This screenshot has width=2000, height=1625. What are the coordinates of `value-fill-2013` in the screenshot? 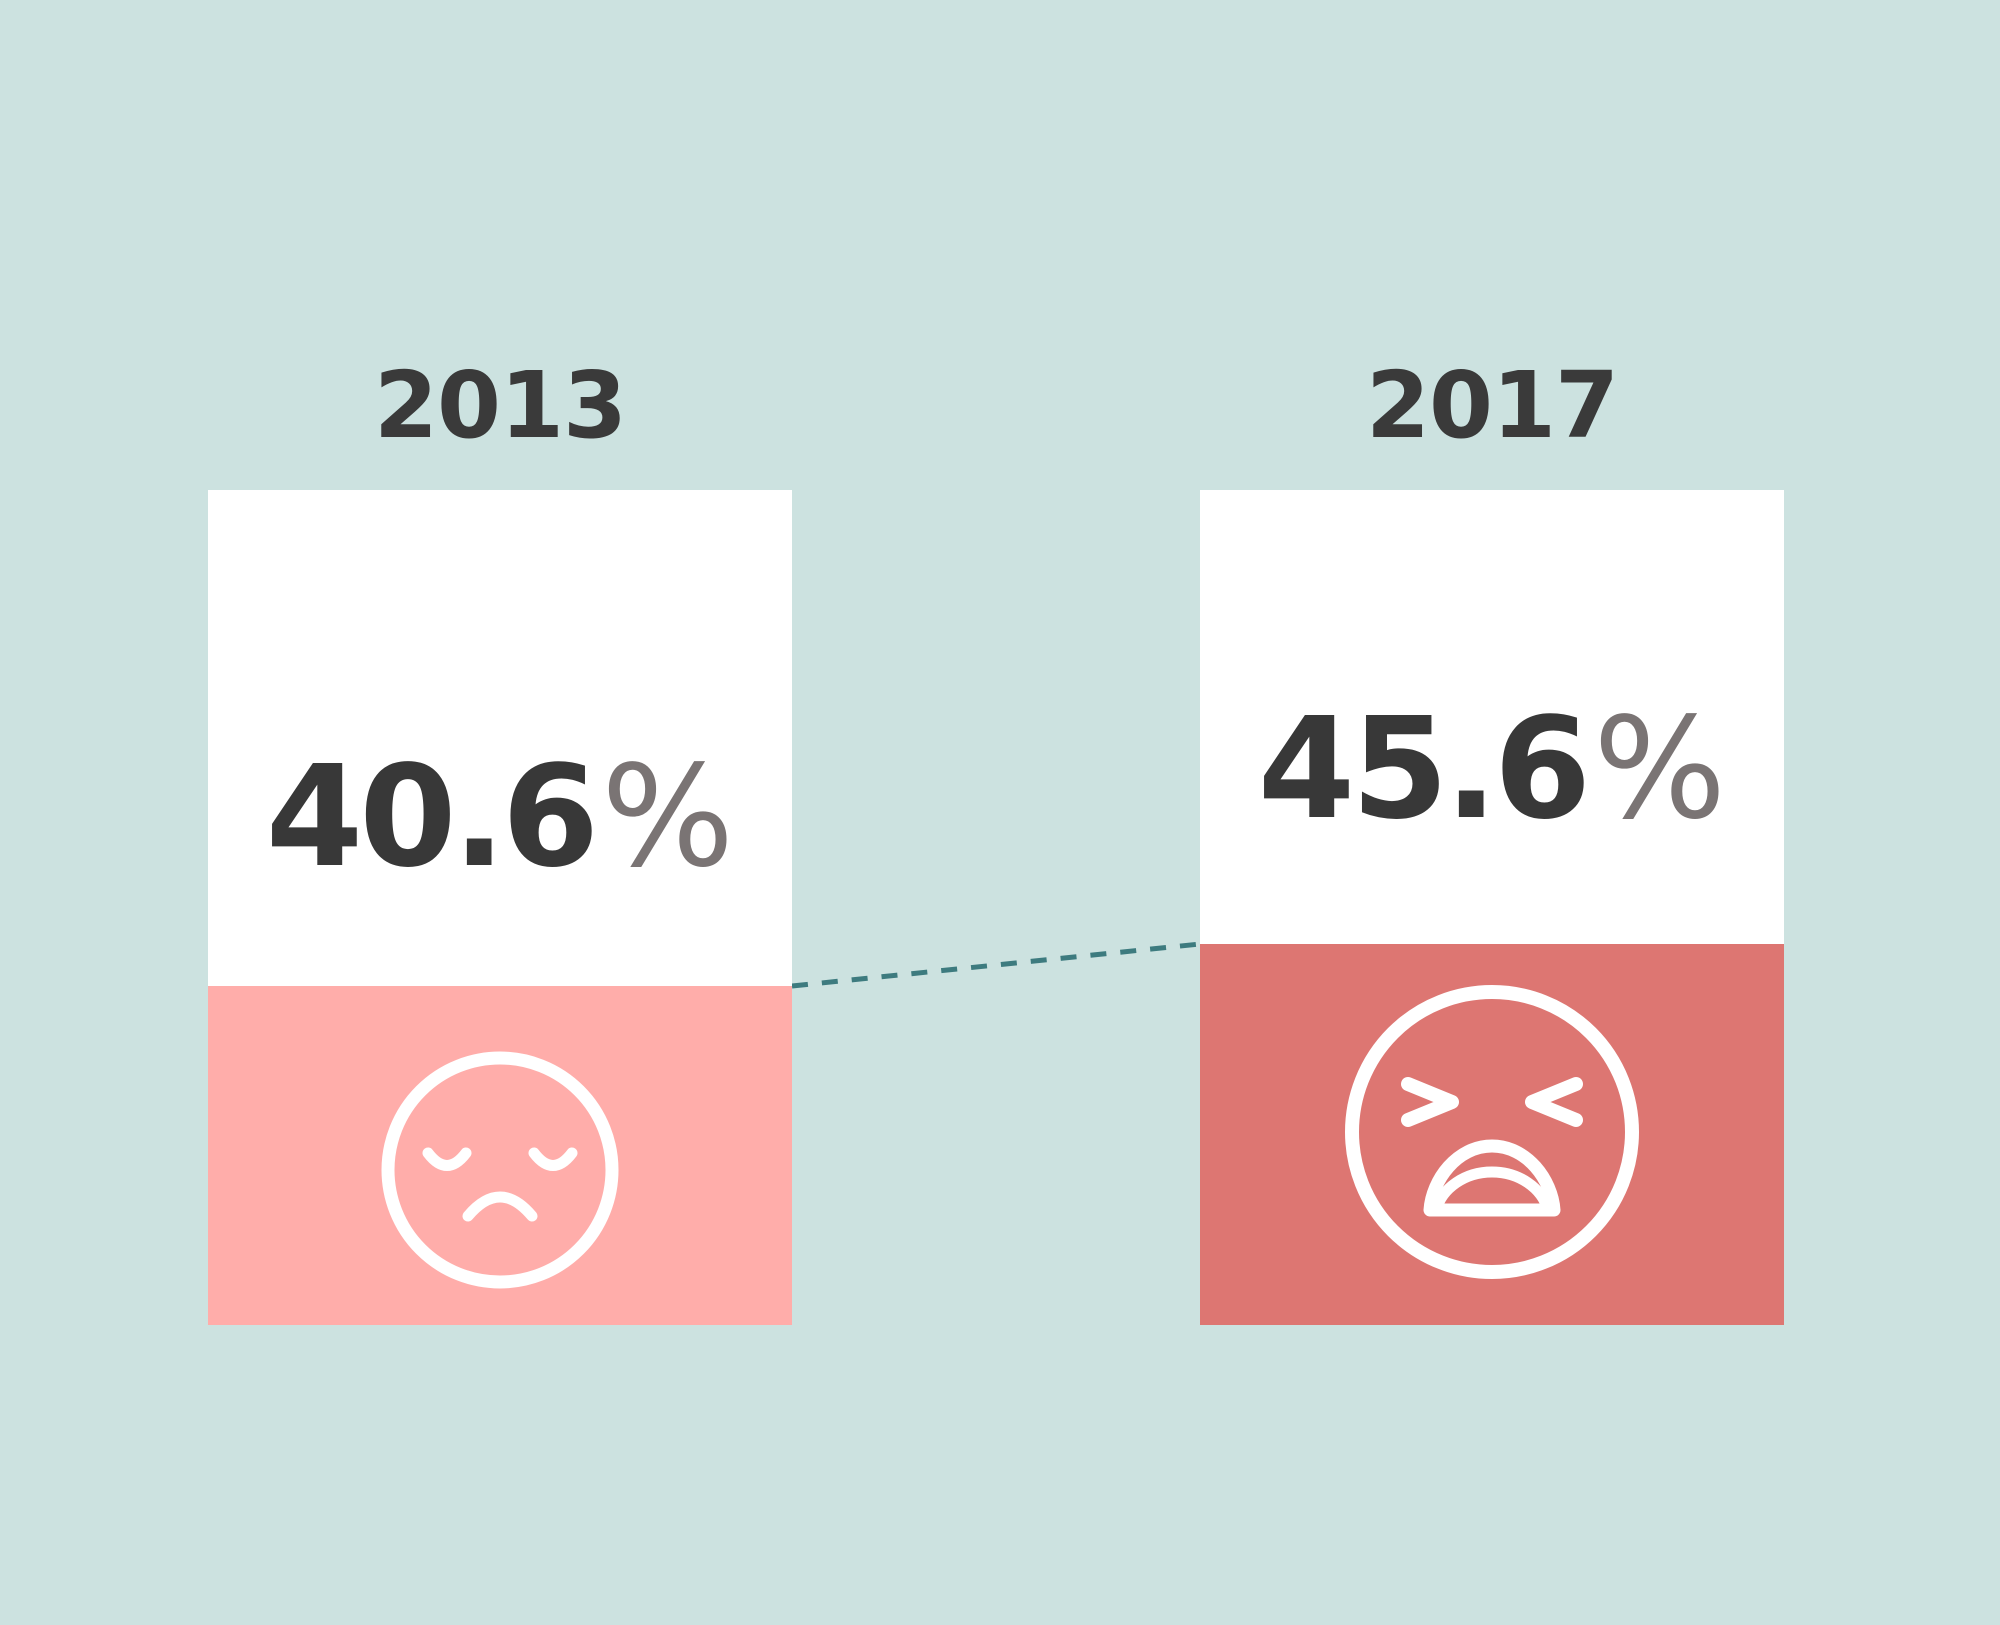 It's located at (500, 1155).